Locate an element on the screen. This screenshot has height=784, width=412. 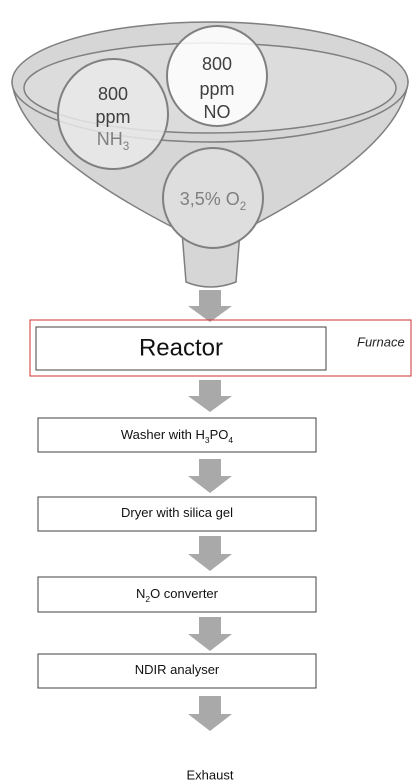
text-part: NO is located at coordinates (217, 112).